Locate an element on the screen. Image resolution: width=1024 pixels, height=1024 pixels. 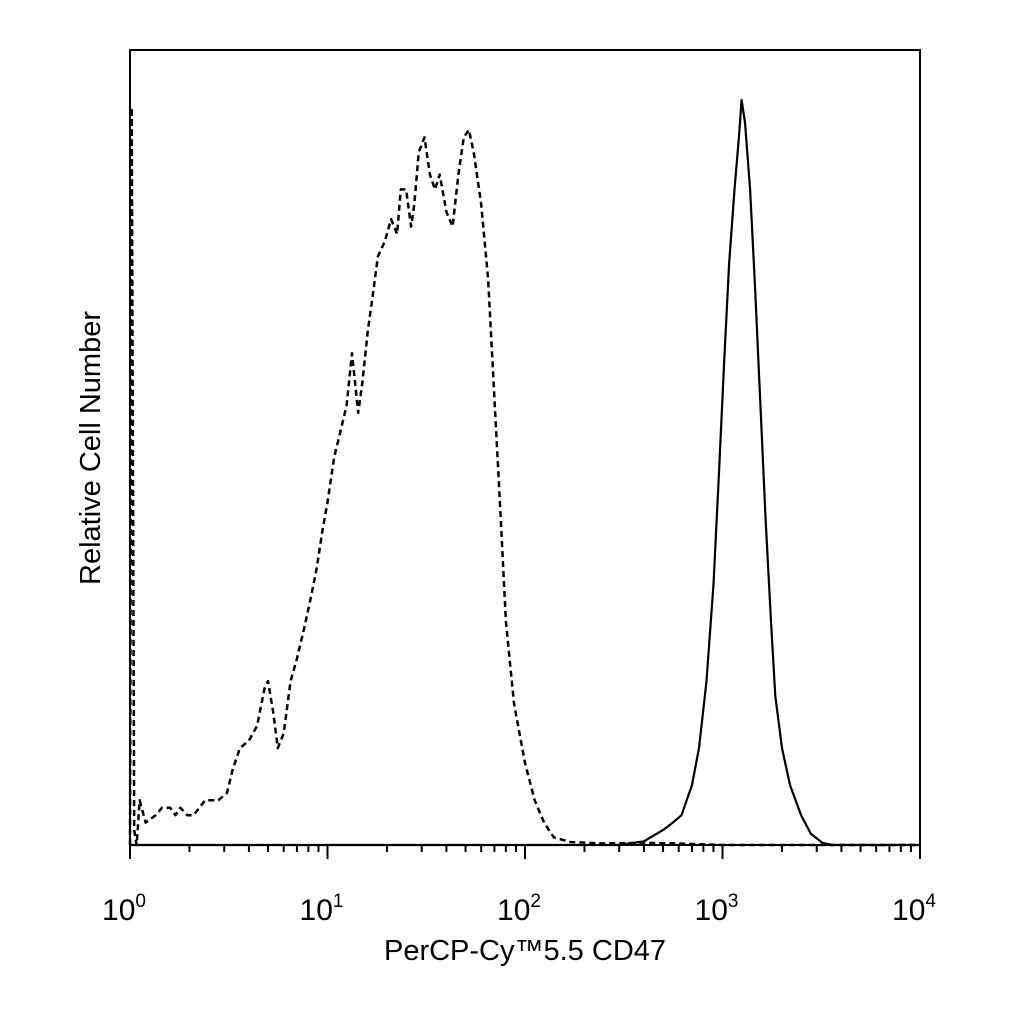
x-tick-label: 10⁰ is located at coordinates (124, 909).